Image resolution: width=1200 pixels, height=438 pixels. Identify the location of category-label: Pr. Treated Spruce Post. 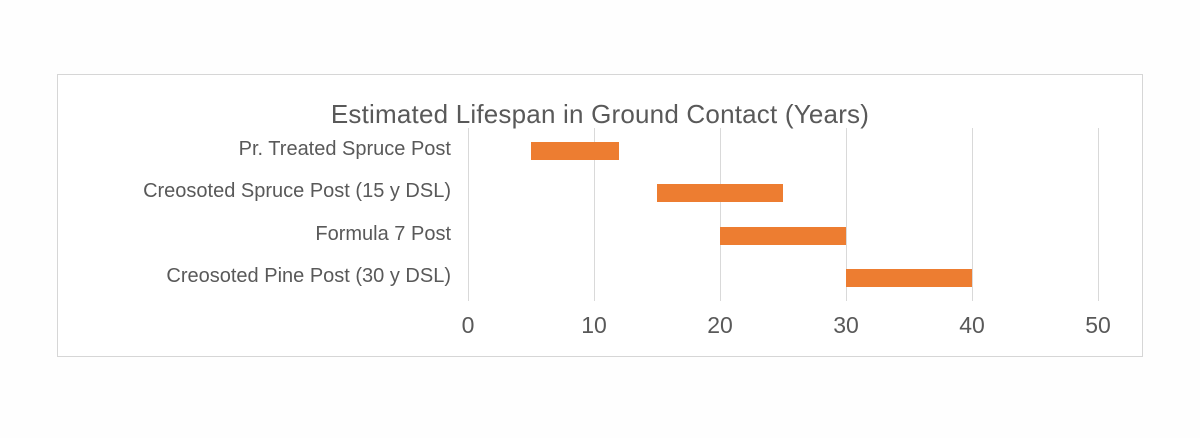
(344, 149).